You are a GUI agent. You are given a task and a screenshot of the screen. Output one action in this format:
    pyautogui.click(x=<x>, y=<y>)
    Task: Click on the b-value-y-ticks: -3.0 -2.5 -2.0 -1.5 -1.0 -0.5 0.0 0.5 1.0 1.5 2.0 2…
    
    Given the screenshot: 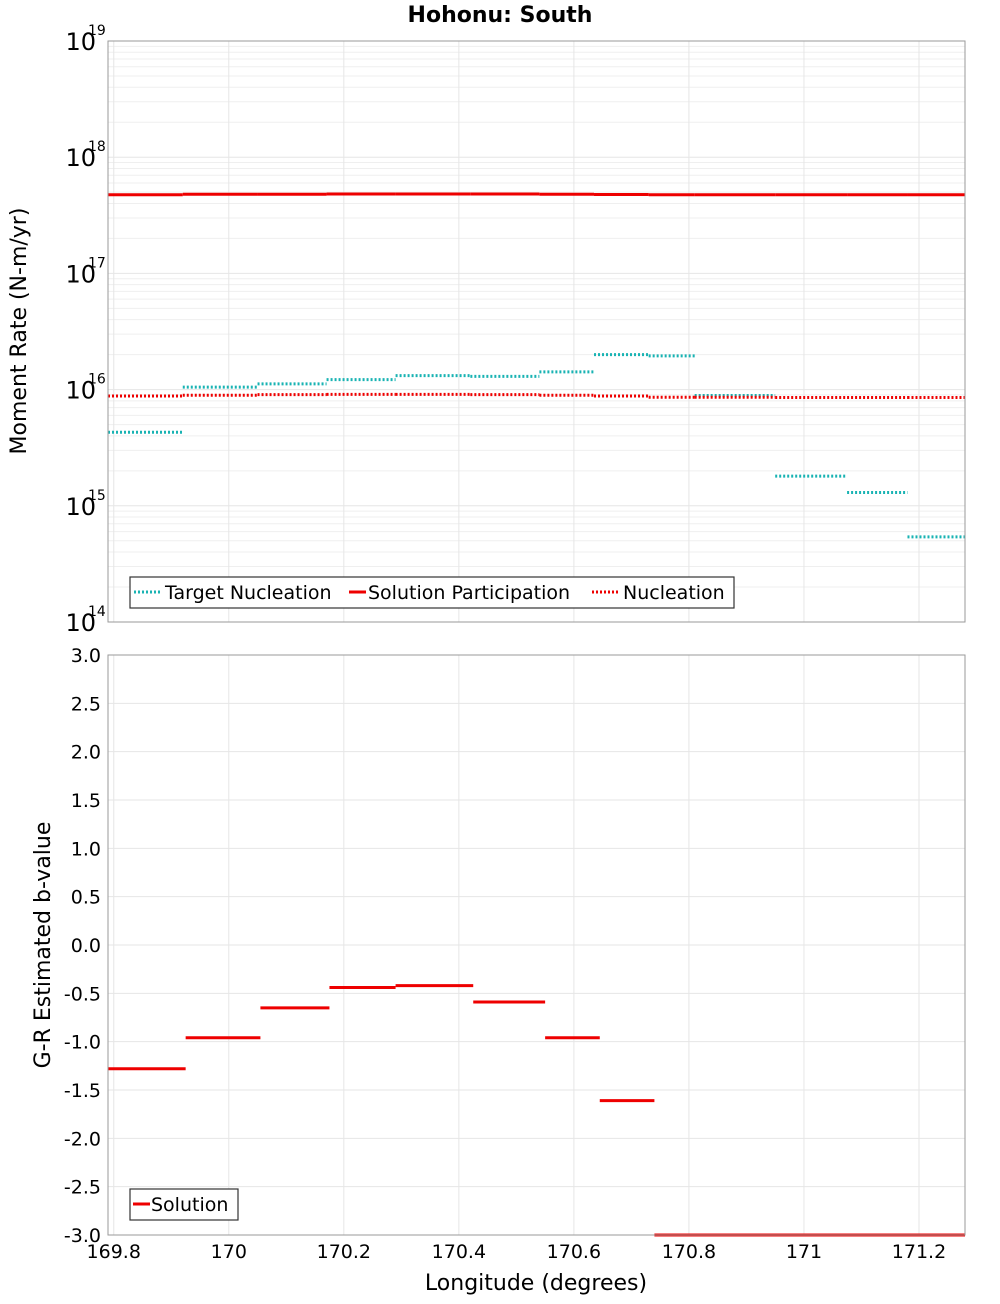 What is the action you would take?
    pyautogui.click(x=82, y=946)
    